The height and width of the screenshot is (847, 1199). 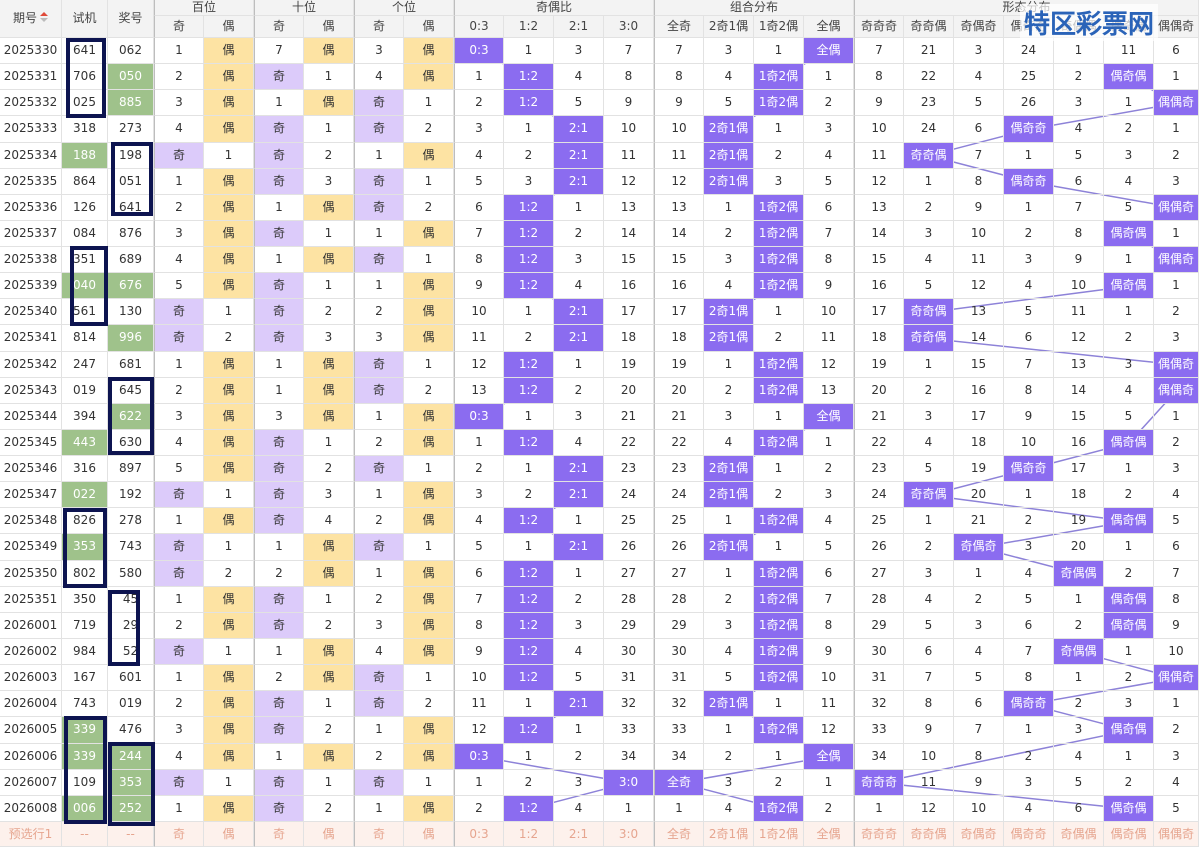 What do you see at coordinates (629, 730) in the screenshot?
I see `miss-count: 33` at bounding box center [629, 730].